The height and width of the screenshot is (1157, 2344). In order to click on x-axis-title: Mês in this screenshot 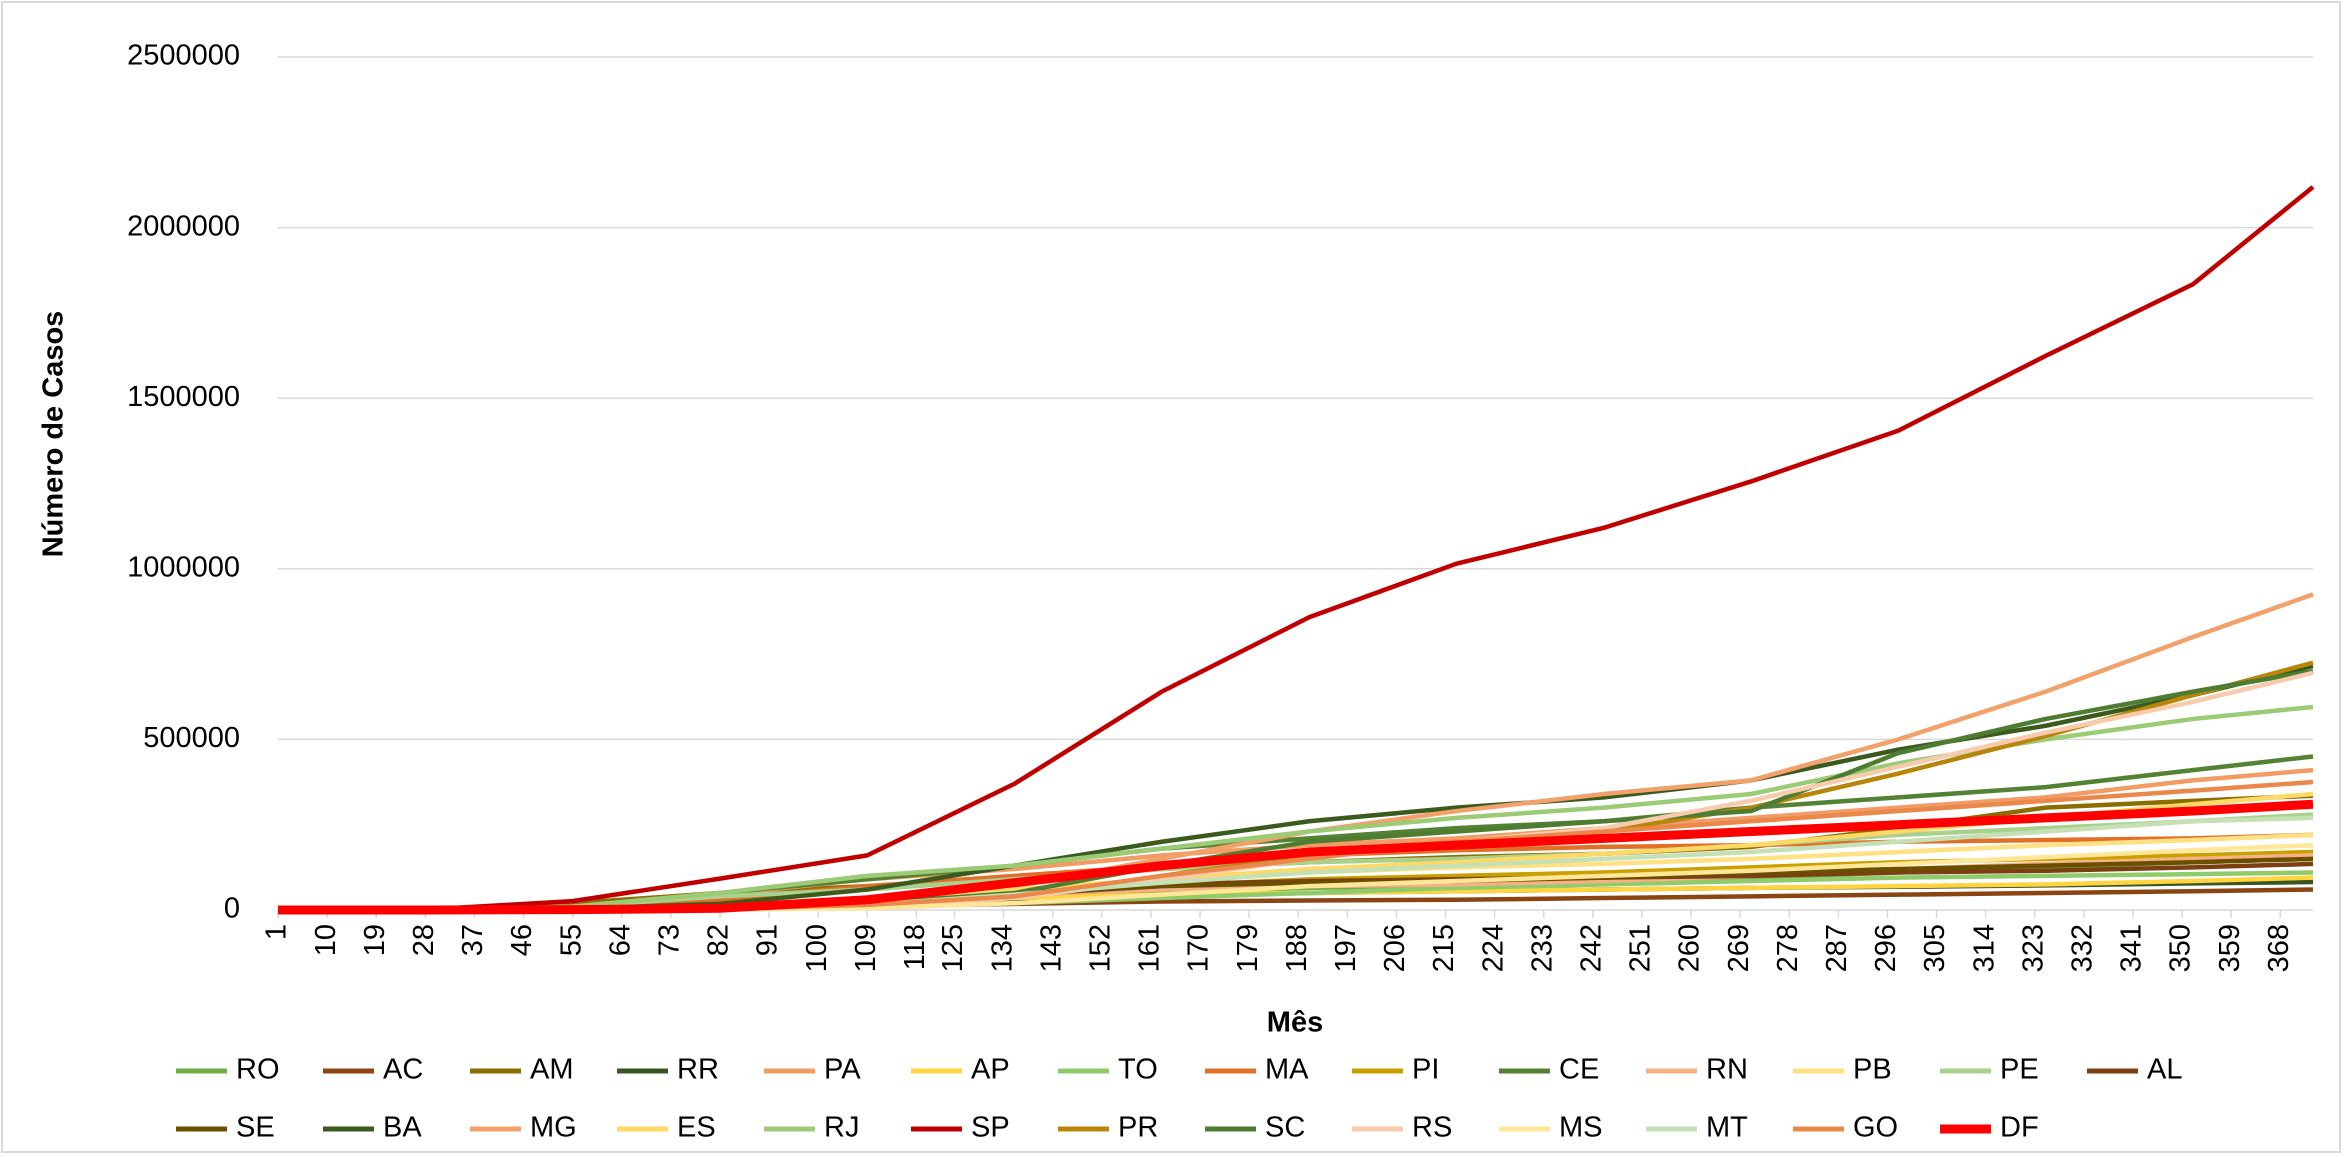, I will do `click(1295, 1023)`.